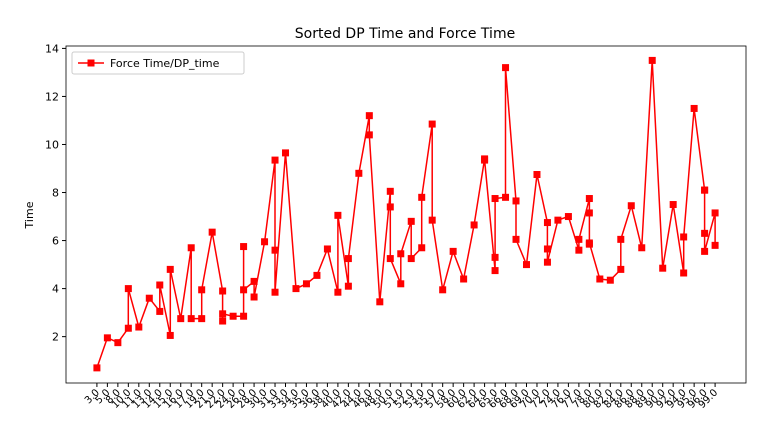 This screenshot has height=427, width=764. What do you see at coordinates (52, 144) in the screenshot?
I see `y-tick-label: 10` at bounding box center [52, 144].